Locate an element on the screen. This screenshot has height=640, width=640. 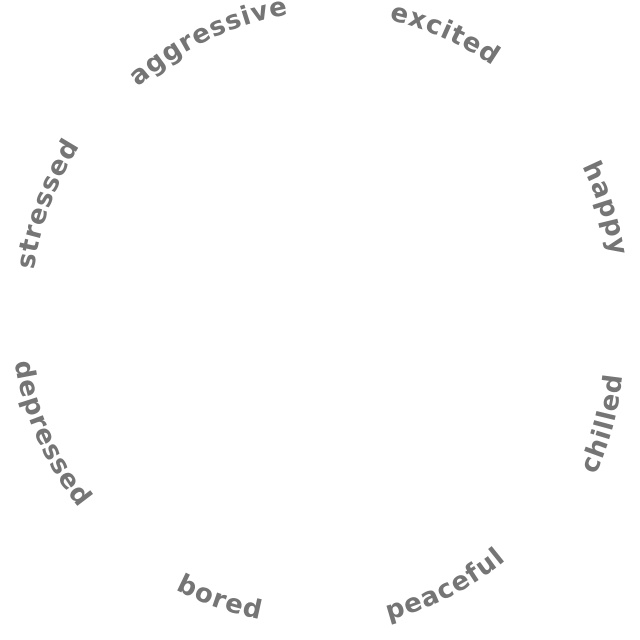
mood-label-excited: excited is located at coordinates (446, 36).